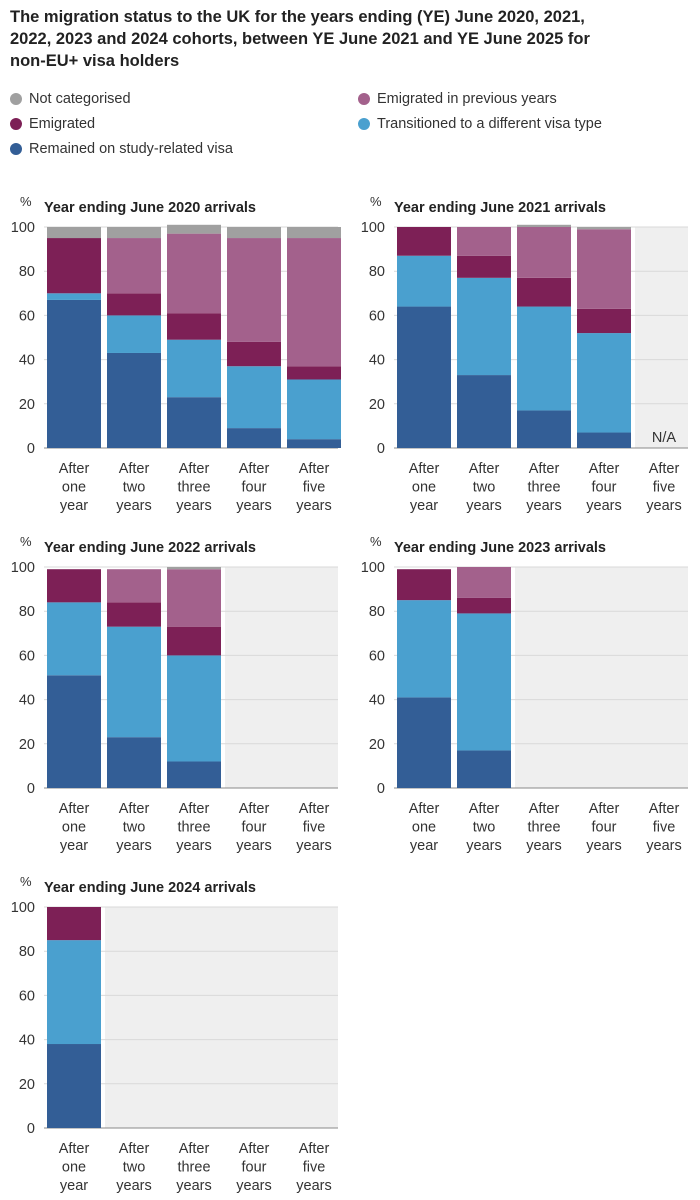 Image resolution: width=700 pixels, height=1200 pixels. I want to click on legend-item-emigrated: Emigrated, so click(52, 124).